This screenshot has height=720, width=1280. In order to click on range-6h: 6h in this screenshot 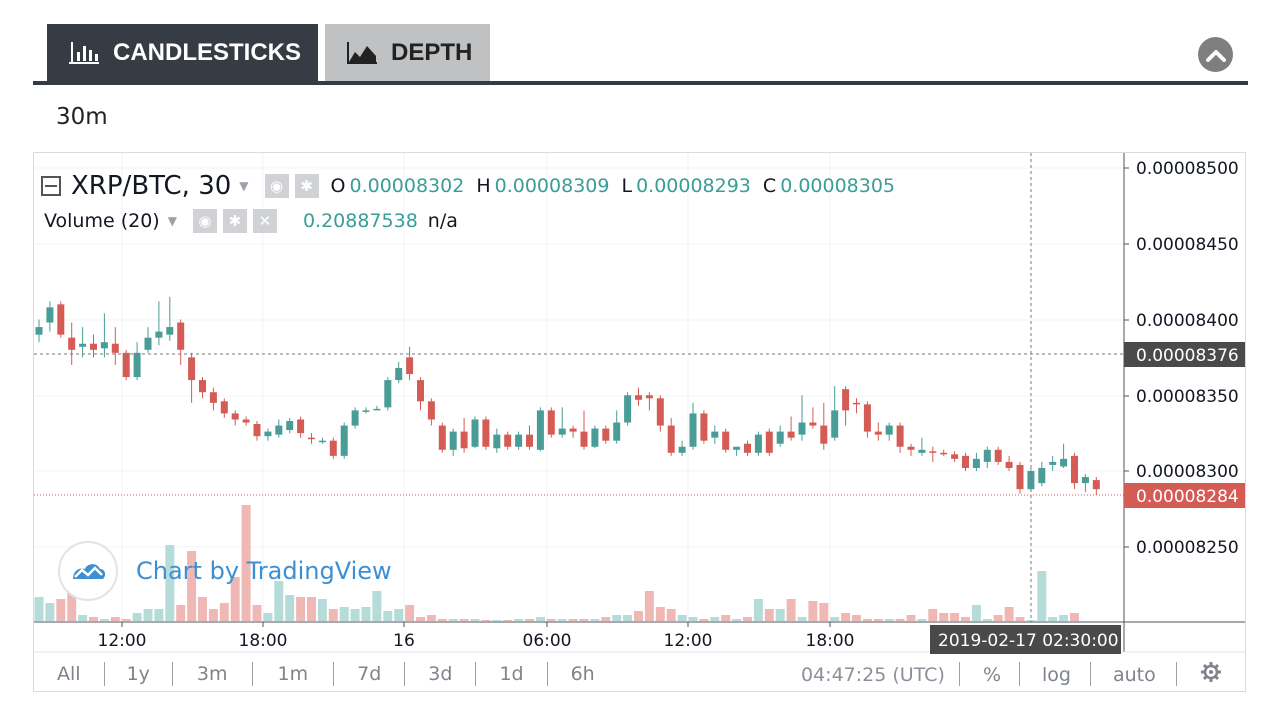, I will do `click(582, 674)`.